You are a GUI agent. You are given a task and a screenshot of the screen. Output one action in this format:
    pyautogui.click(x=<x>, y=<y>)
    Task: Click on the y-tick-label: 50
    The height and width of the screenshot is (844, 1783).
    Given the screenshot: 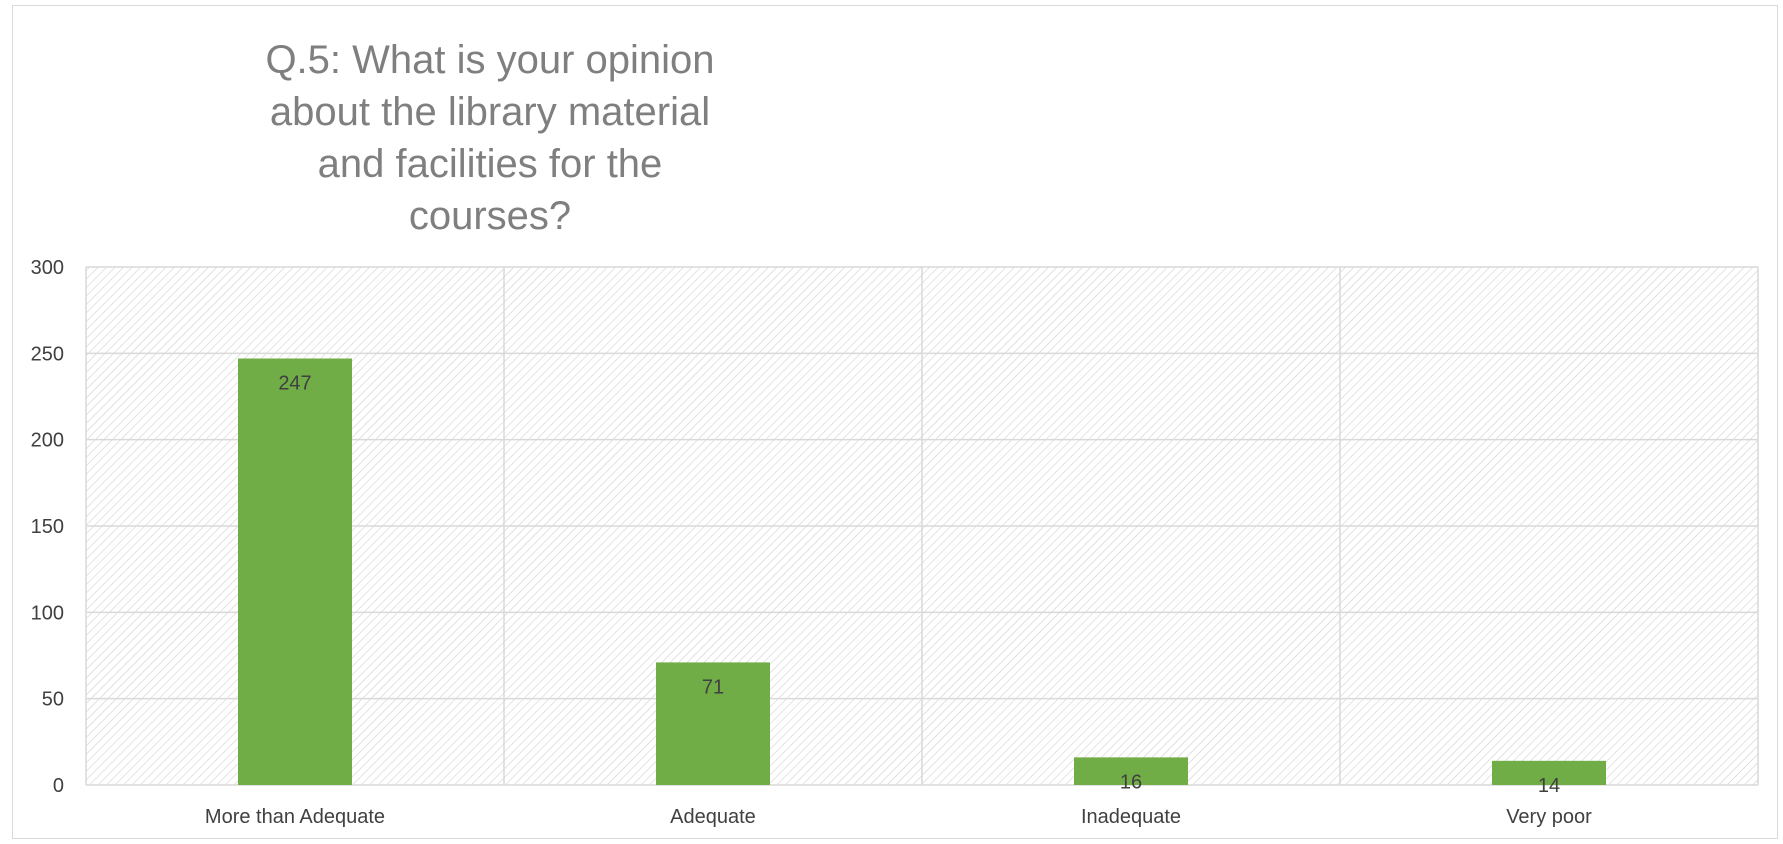 What is the action you would take?
    pyautogui.click(x=53, y=700)
    